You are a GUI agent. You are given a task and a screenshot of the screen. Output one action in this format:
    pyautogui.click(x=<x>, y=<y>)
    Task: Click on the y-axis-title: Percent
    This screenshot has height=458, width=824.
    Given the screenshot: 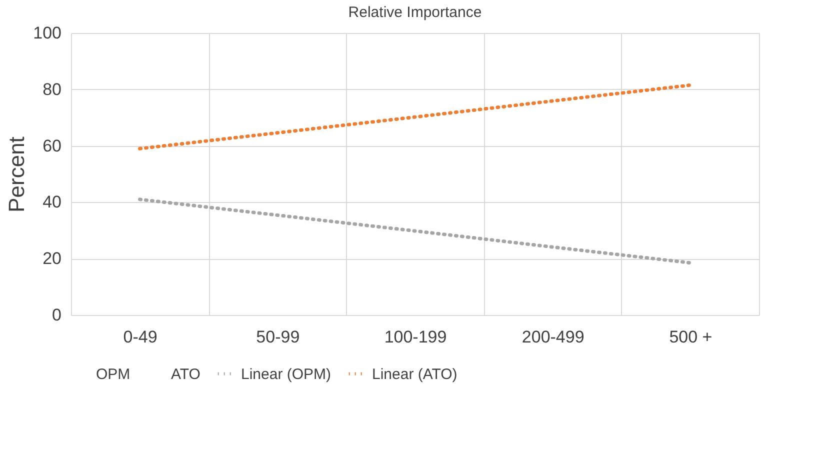 What is the action you would take?
    pyautogui.click(x=17, y=174)
    